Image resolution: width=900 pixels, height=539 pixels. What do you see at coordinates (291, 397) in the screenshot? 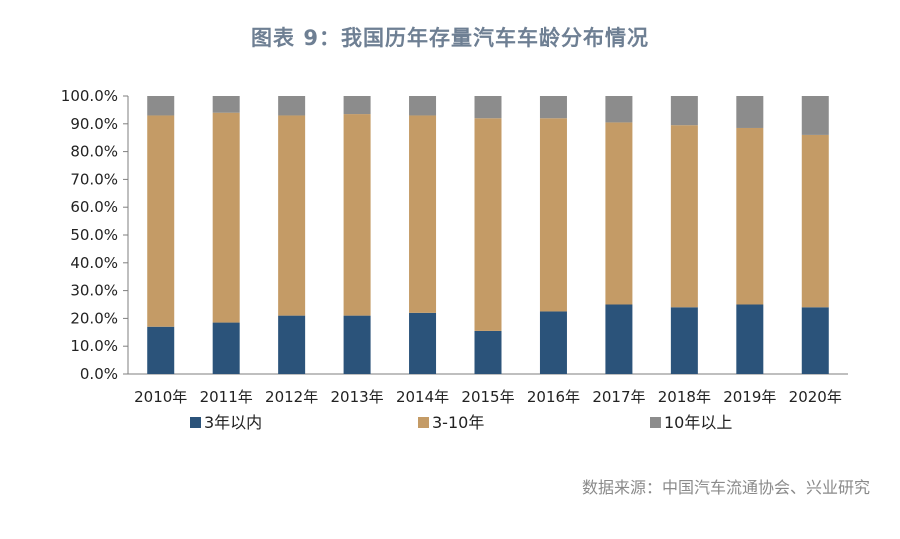
I see `x-tick-label: 2012年` at bounding box center [291, 397].